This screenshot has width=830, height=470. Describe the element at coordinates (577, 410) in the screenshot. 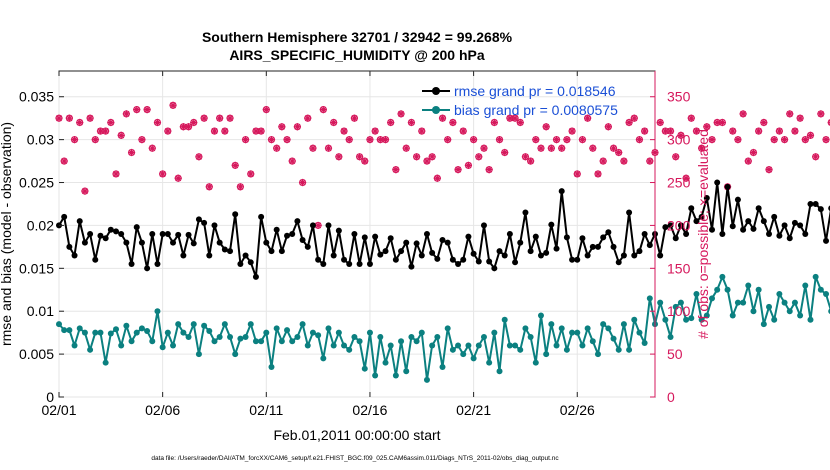

I see `x-tick-label: 02/26` at that location.